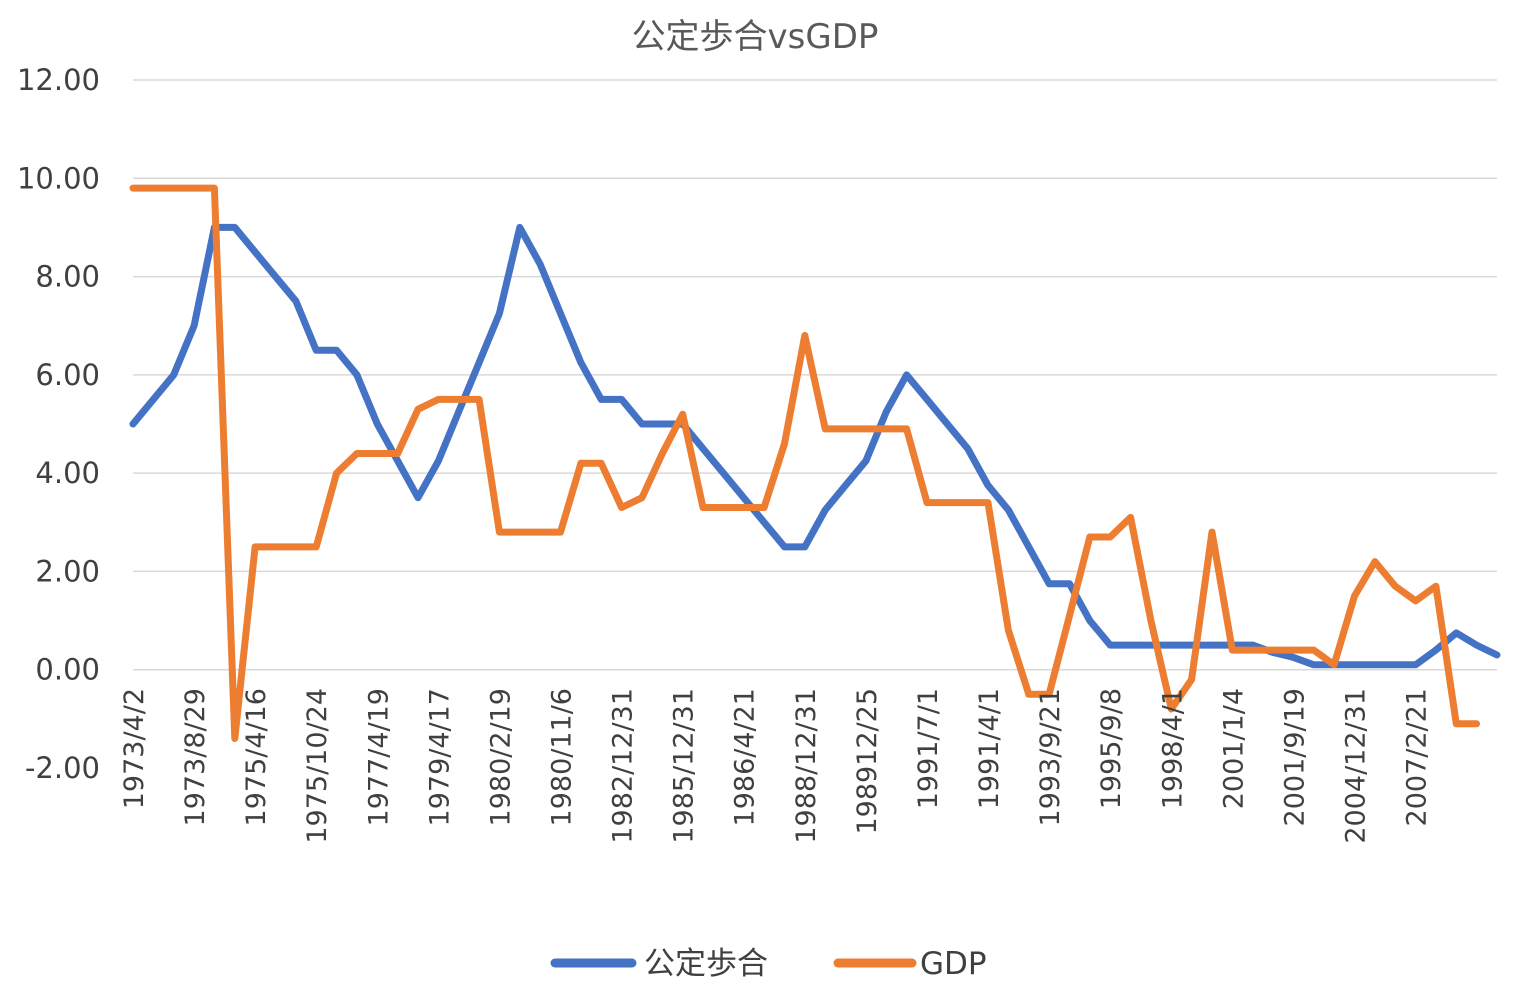 This screenshot has width=1517, height=990. What do you see at coordinates (67, 375) in the screenshot?
I see `y-tick-label: 6.00` at bounding box center [67, 375].